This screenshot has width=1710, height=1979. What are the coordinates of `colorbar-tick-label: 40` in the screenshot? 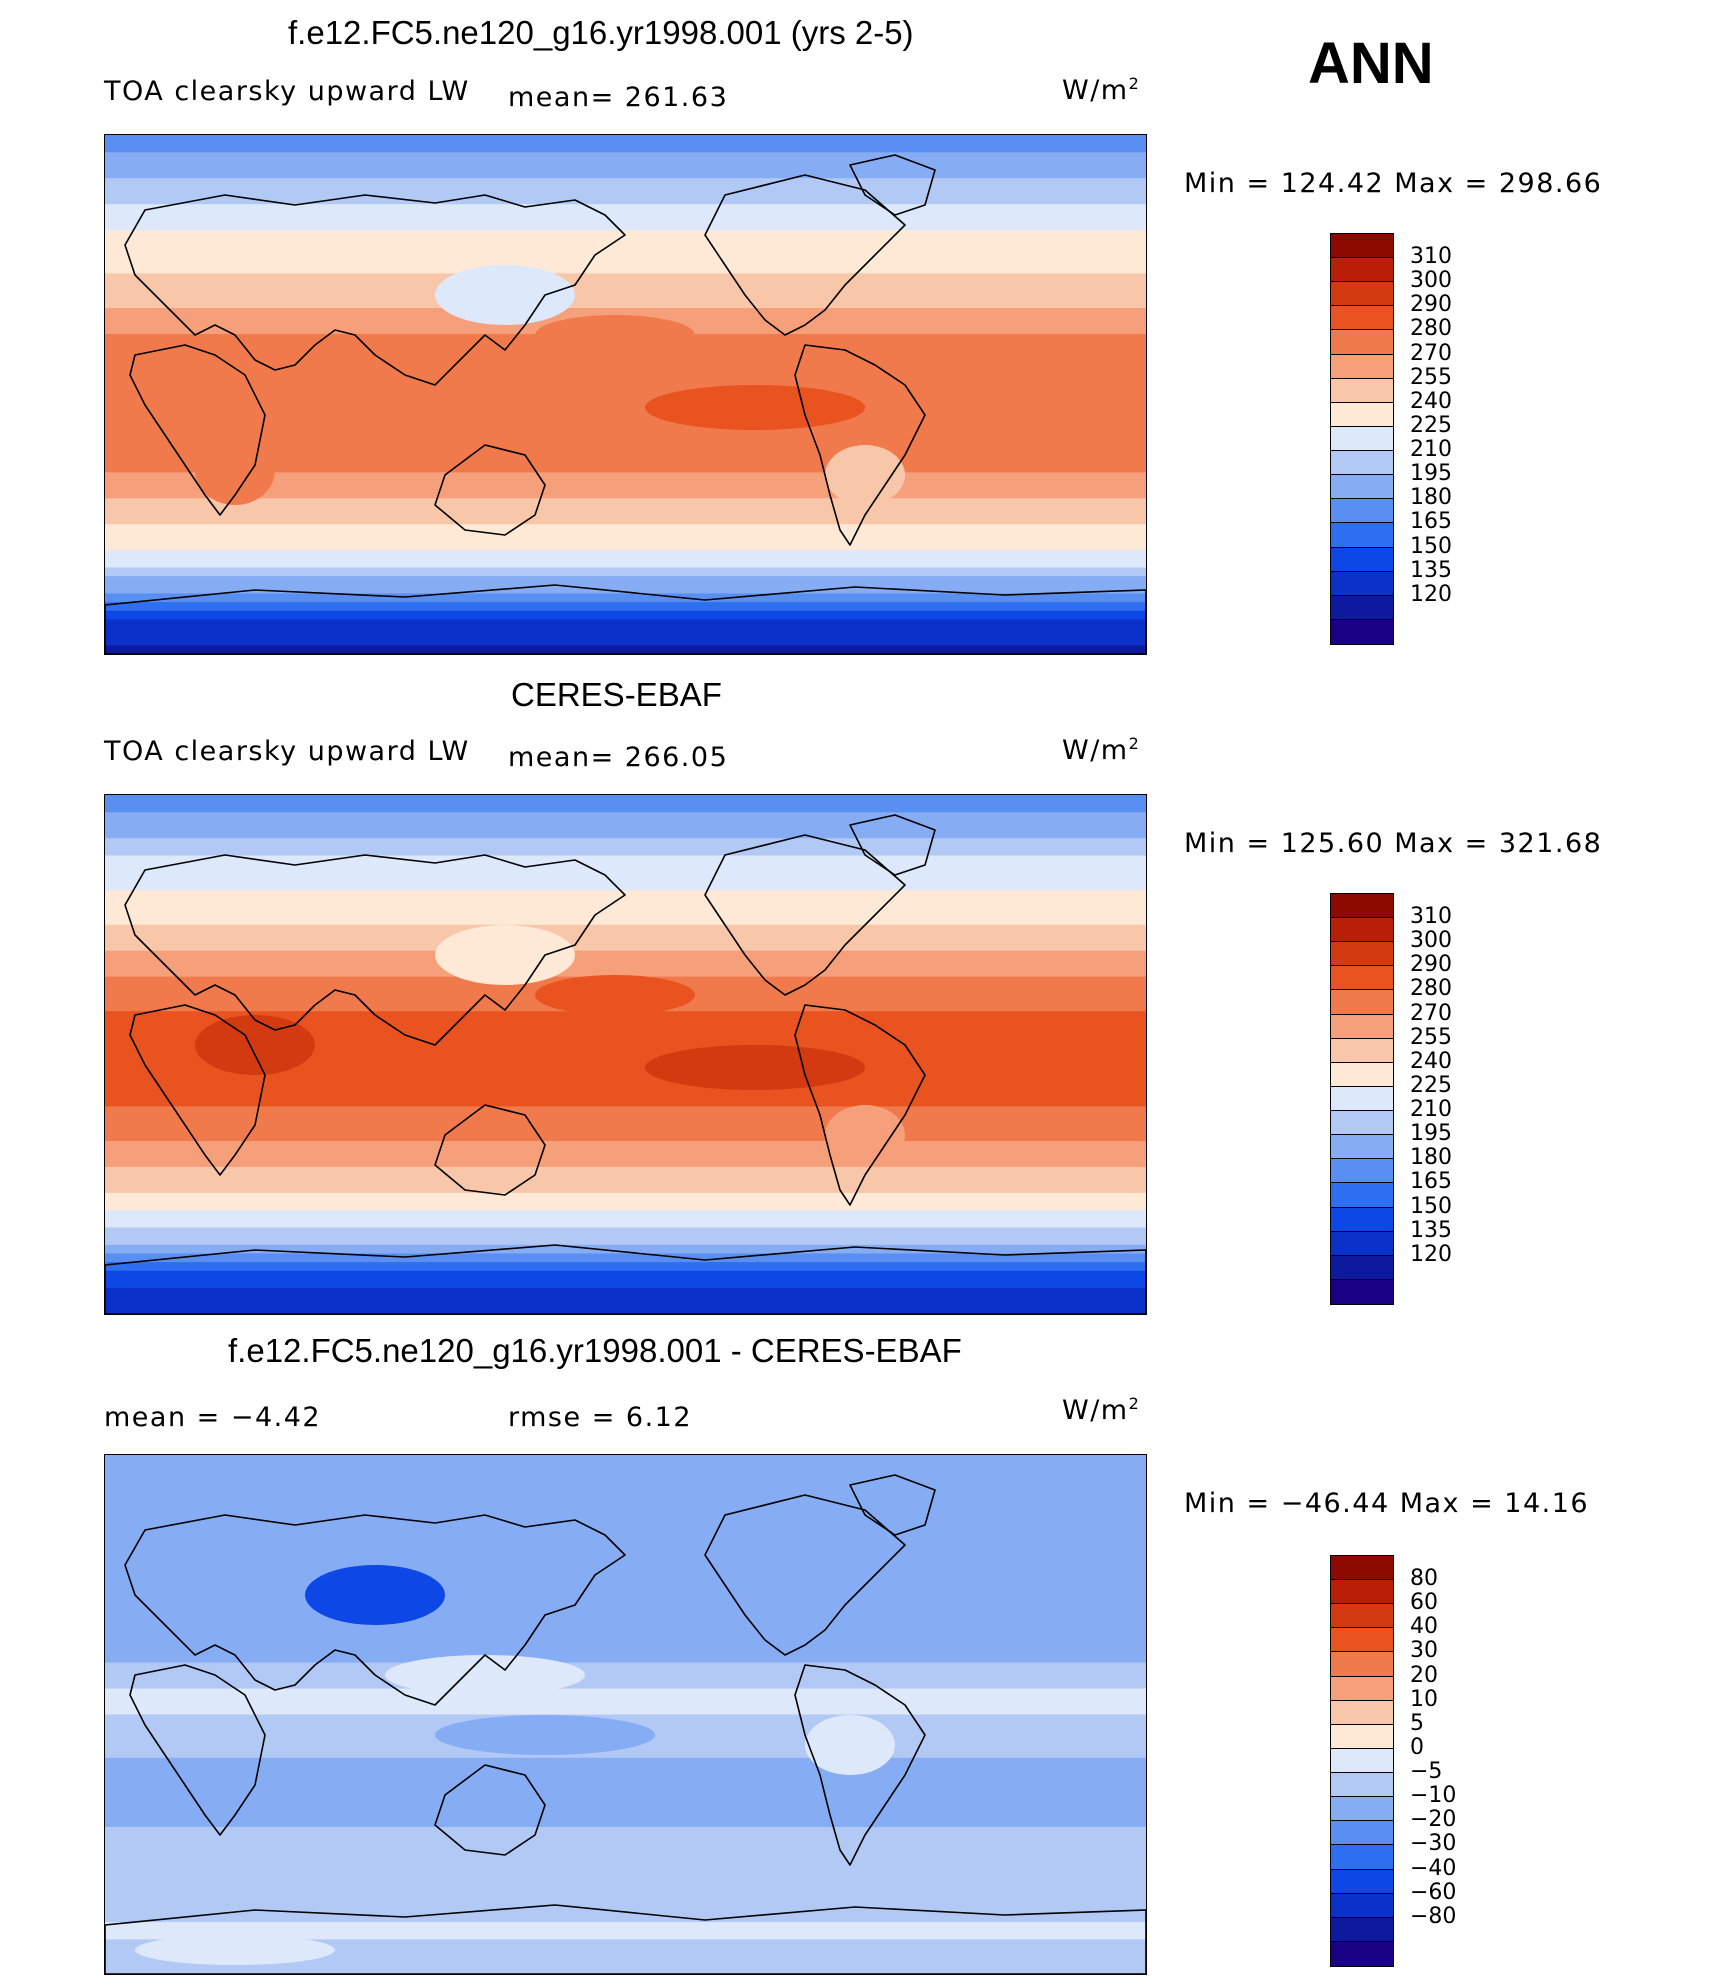 It's located at (1424, 1627).